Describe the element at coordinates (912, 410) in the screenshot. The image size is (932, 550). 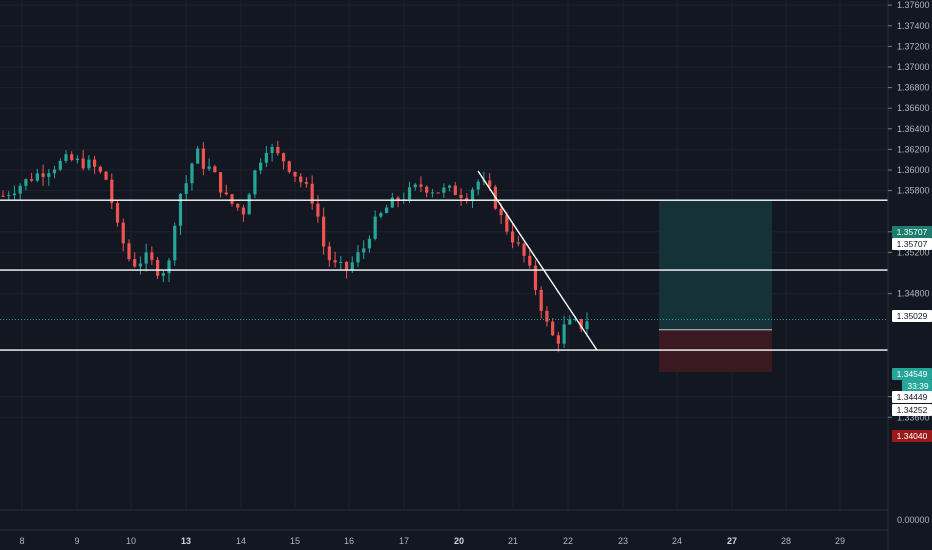
I see `price-label-text: 1.34252` at that location.